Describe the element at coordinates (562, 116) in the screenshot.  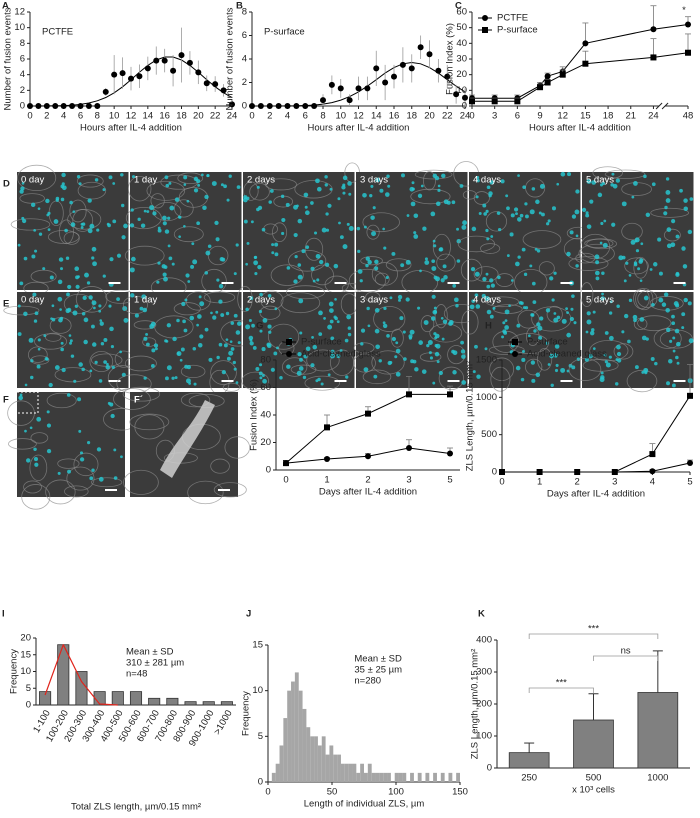
I see `x-tick-label: 12` at that location.